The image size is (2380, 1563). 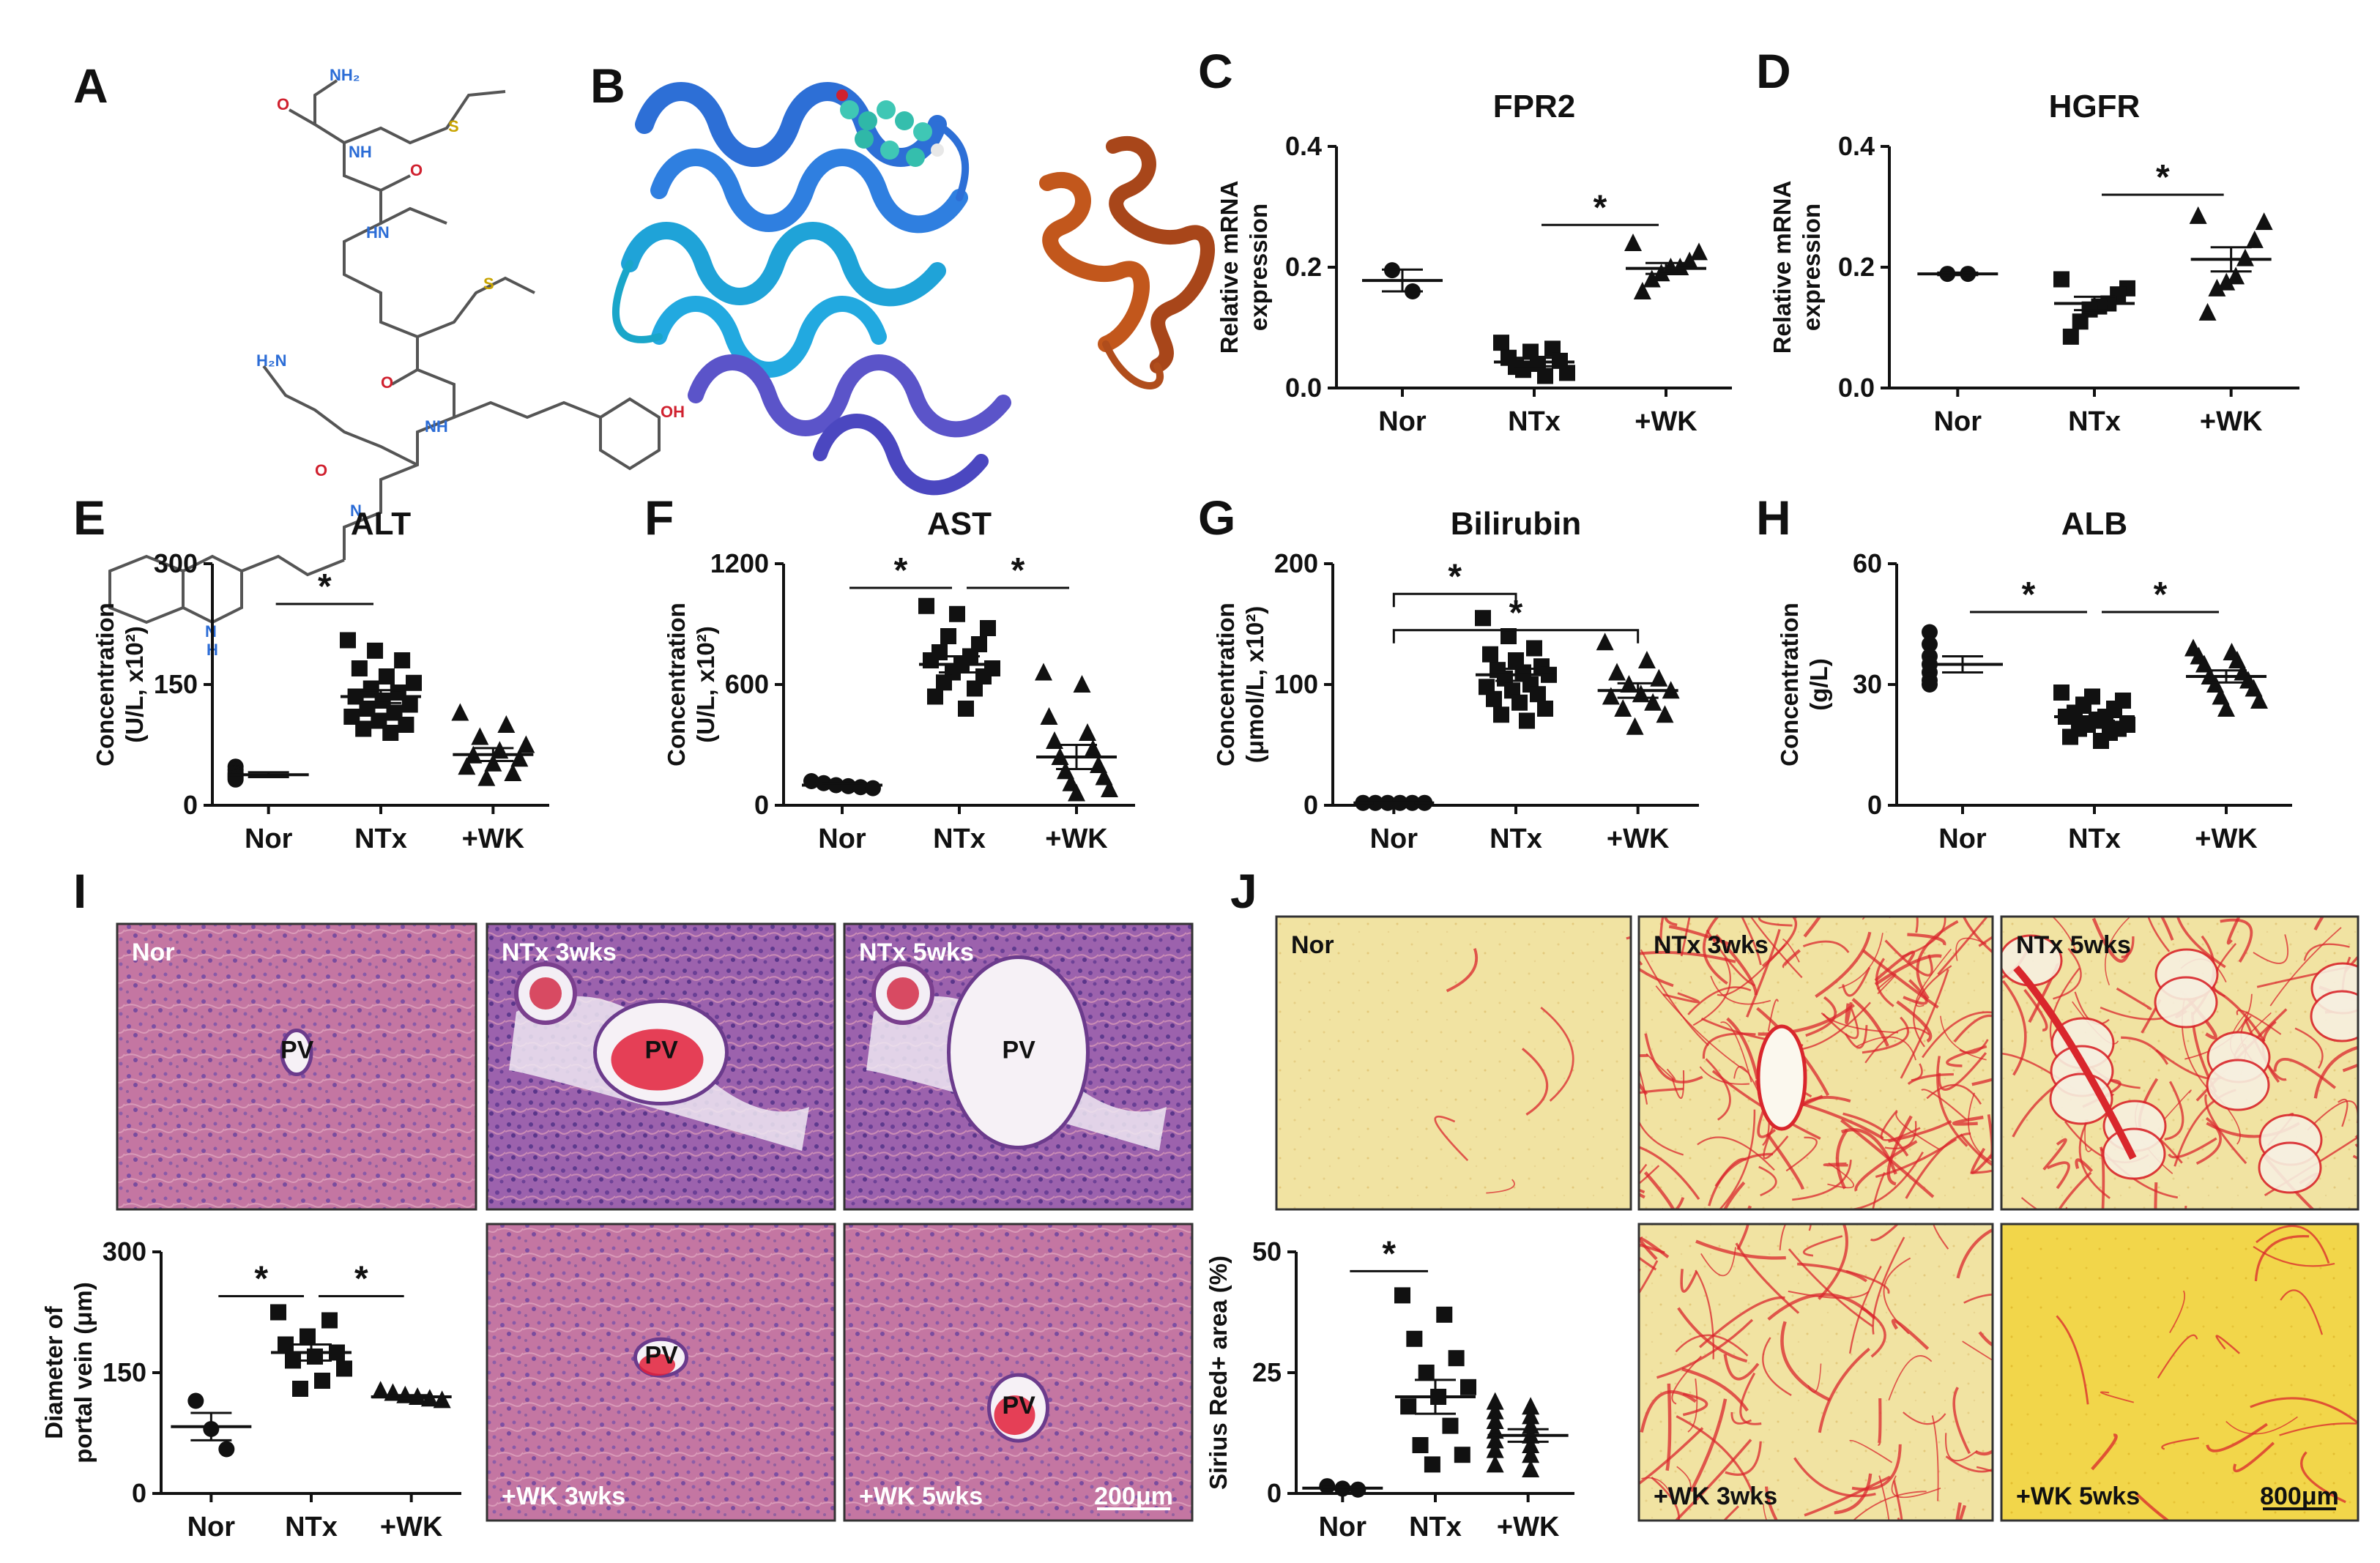 What do you see at coordinates (176, 563) in the screenshot?
I see `y-tick-label: 300` at bounding box center [176, 563].